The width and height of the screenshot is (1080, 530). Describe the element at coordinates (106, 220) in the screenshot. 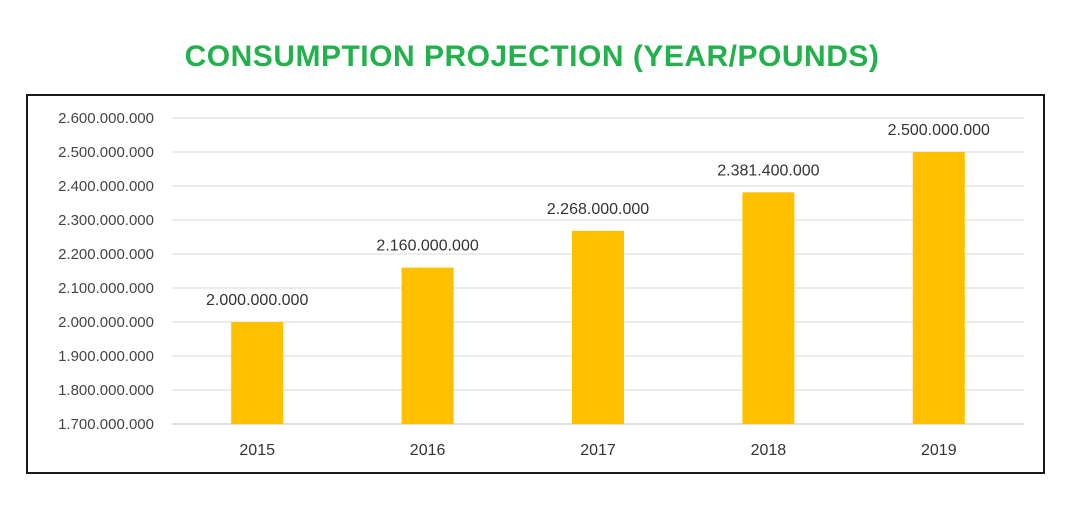

I see `y-tick-label: 2.300.000.000` at that location.